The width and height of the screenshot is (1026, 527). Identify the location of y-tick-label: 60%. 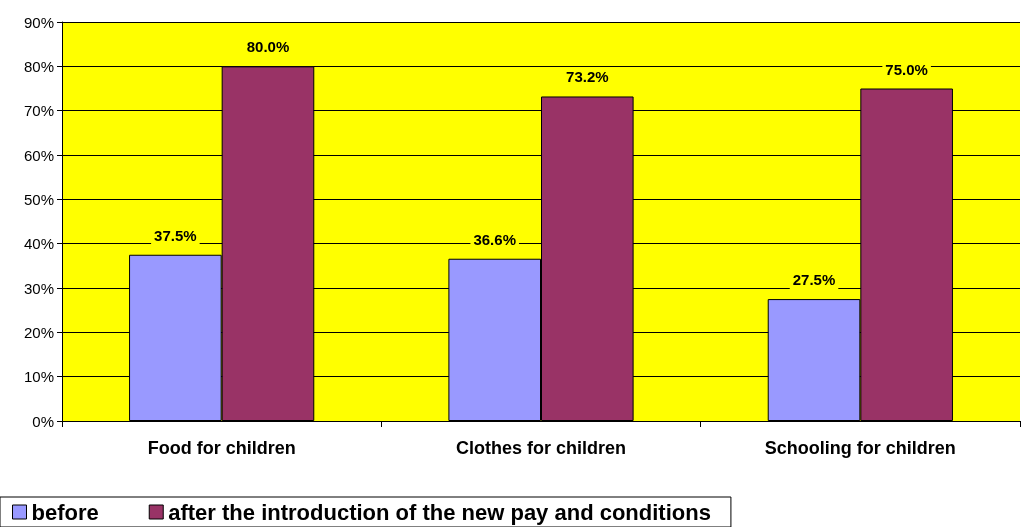
(38, 155).